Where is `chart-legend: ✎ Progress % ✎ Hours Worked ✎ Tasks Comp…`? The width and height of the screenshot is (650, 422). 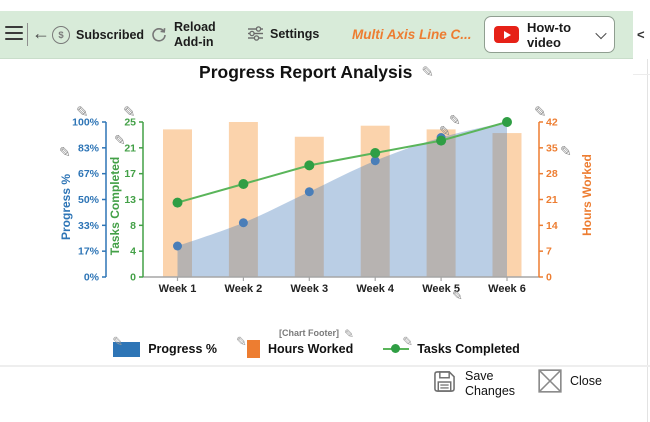
chart-legend: ✎ Progress % ✎ Hours Worked ✎ Tasks Comp… is located at coordinates (316, 346).